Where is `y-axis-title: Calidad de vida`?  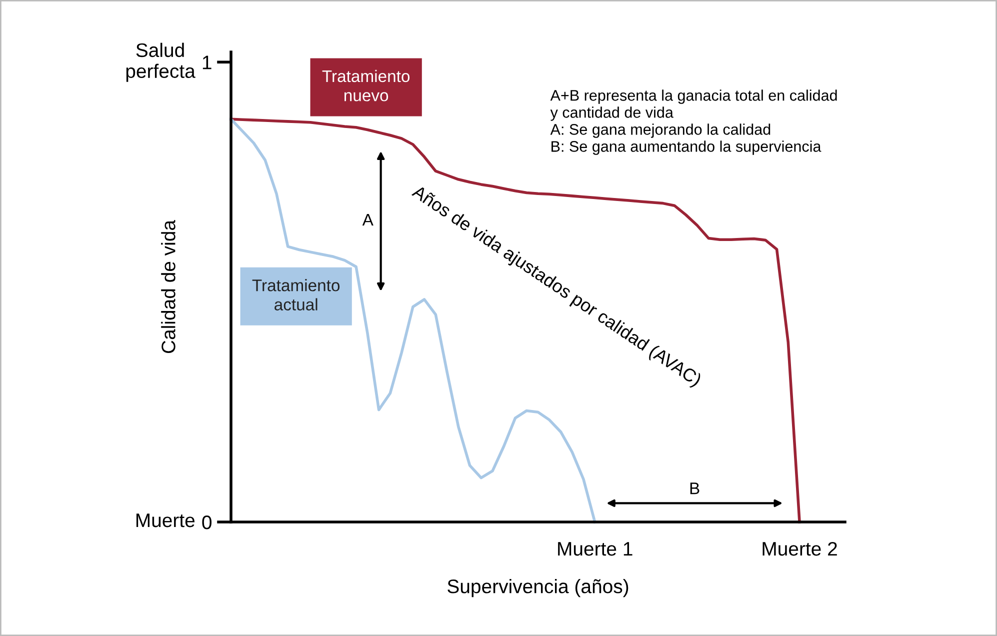 y-axis-title: Calidad de vida is located at coordinates (168, 287).